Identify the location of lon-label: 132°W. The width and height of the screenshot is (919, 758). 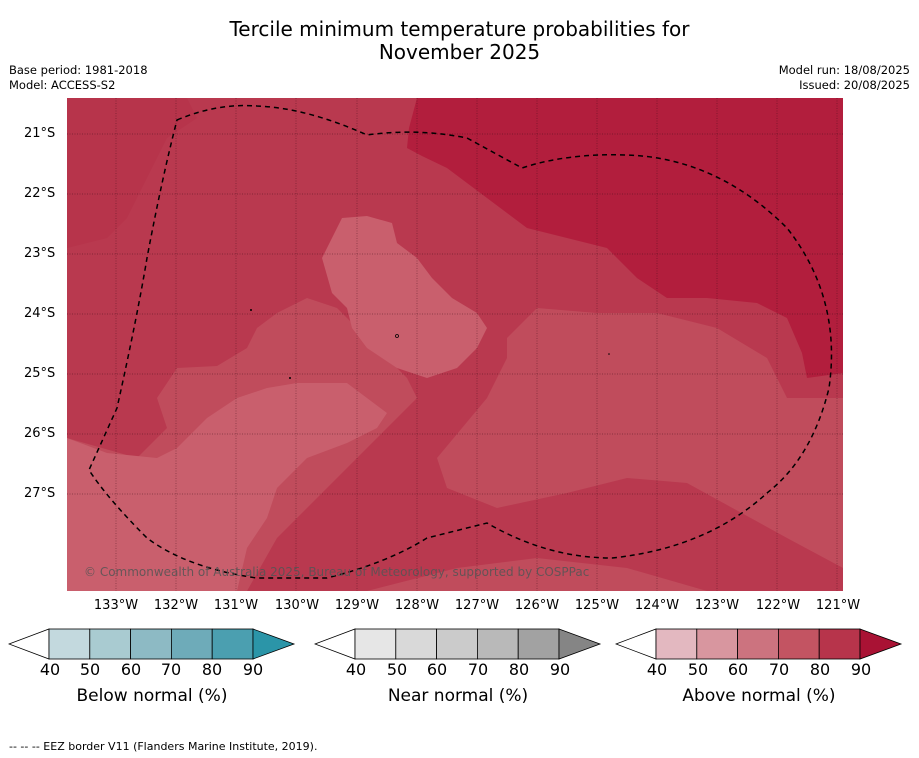
(176, 605).